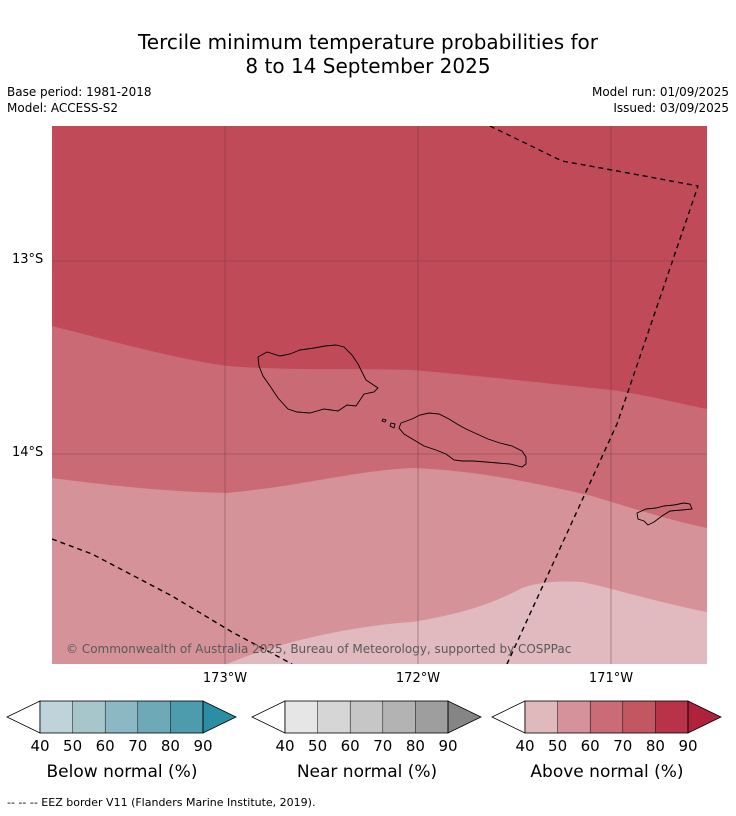 The width and height of the screenshot is (736, 816). What do you see at coordinates (122, 772) in the screenshot?
I see `cbar-below-title: Below normal (%)` at bounding box center [122, 772].